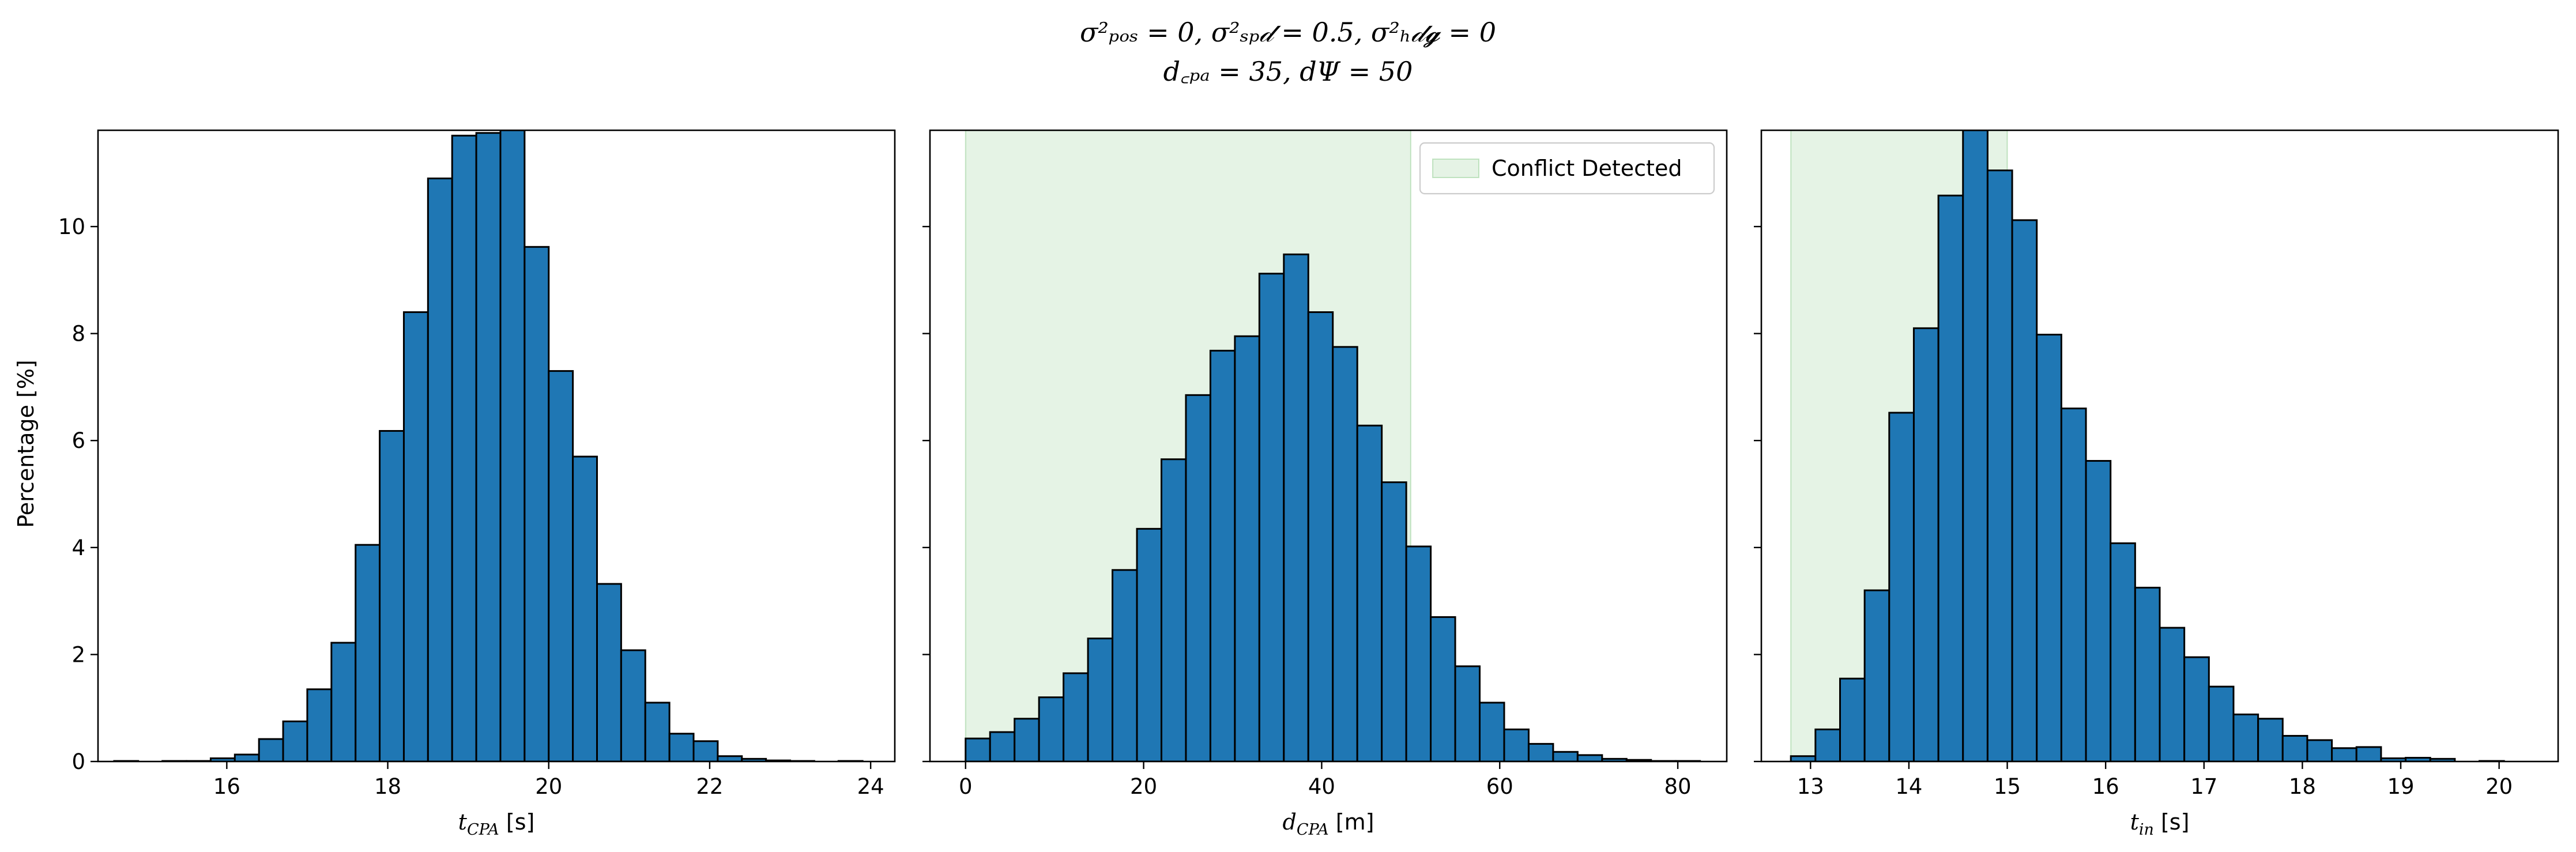 The width and height of the screenshot is (2576, 852). Describe the element at coordinates (1499, 786) in the screenshot. I see `x-tick-label: 60` at that location.